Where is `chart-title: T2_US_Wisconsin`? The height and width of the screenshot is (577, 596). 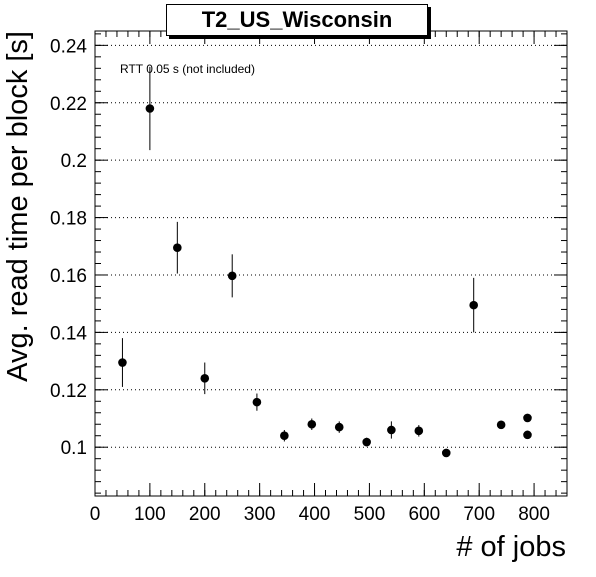 chart-title: T2_US_Wisconsin is located at coordinates (297, 20).